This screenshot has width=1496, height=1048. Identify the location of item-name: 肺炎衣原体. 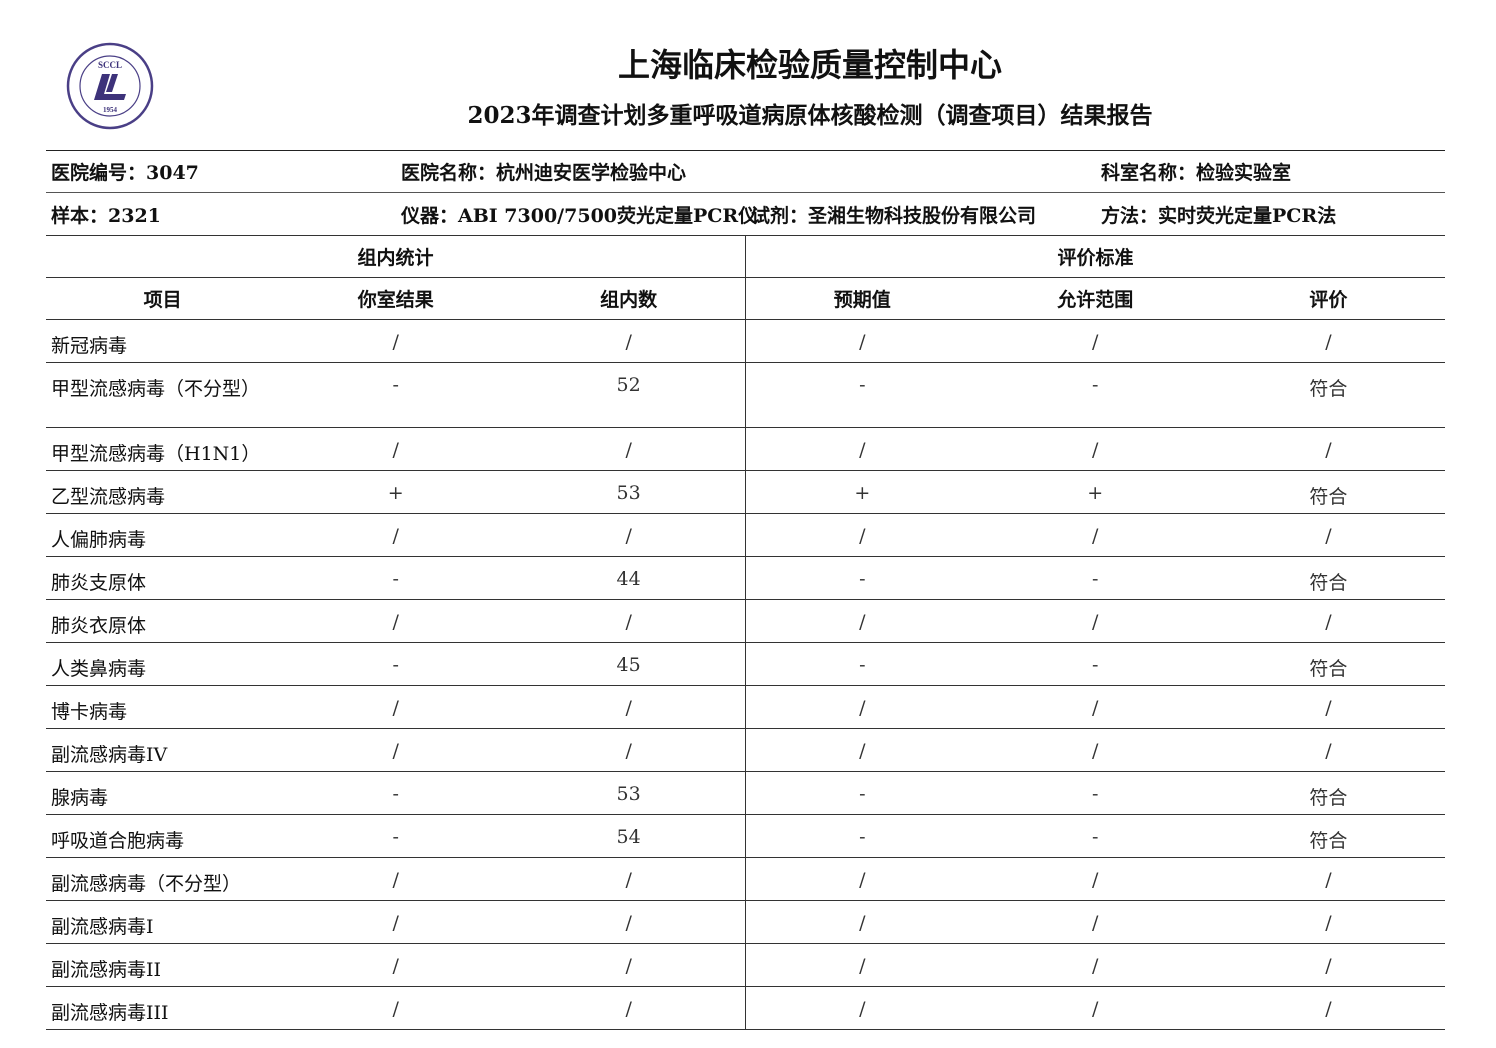
(163, 621).